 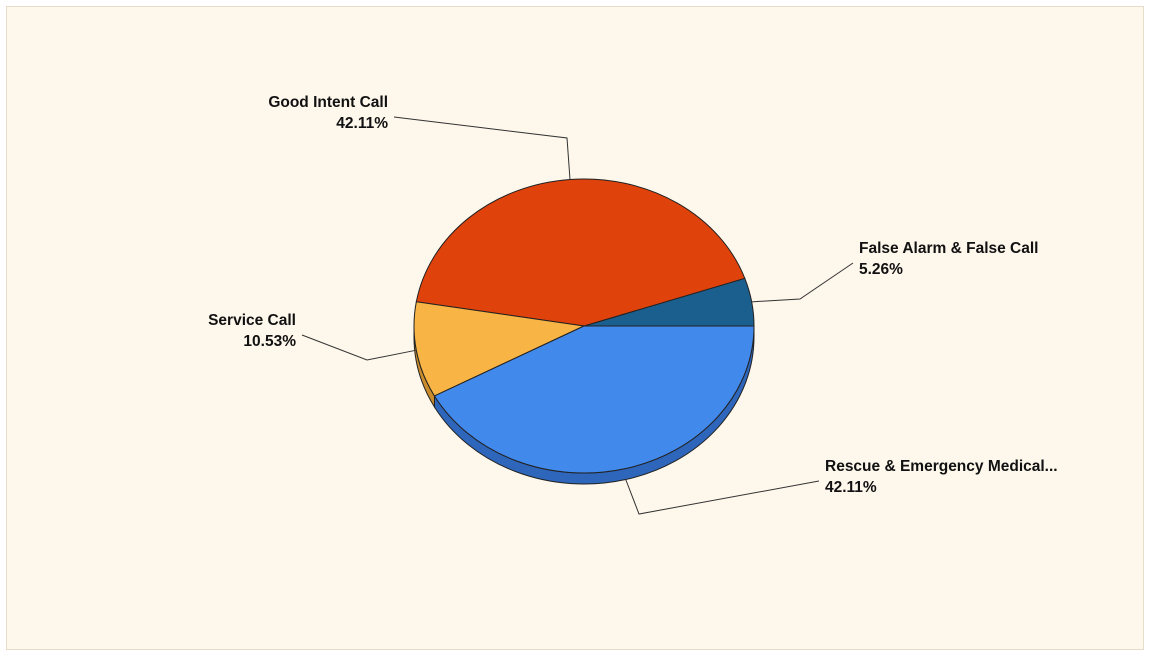 What do you see at coordinates (881, 269) in the screenshot?
I see `slice-value-false-alarm-and-false-call: 5.26%` at bounding box center [881, 269].